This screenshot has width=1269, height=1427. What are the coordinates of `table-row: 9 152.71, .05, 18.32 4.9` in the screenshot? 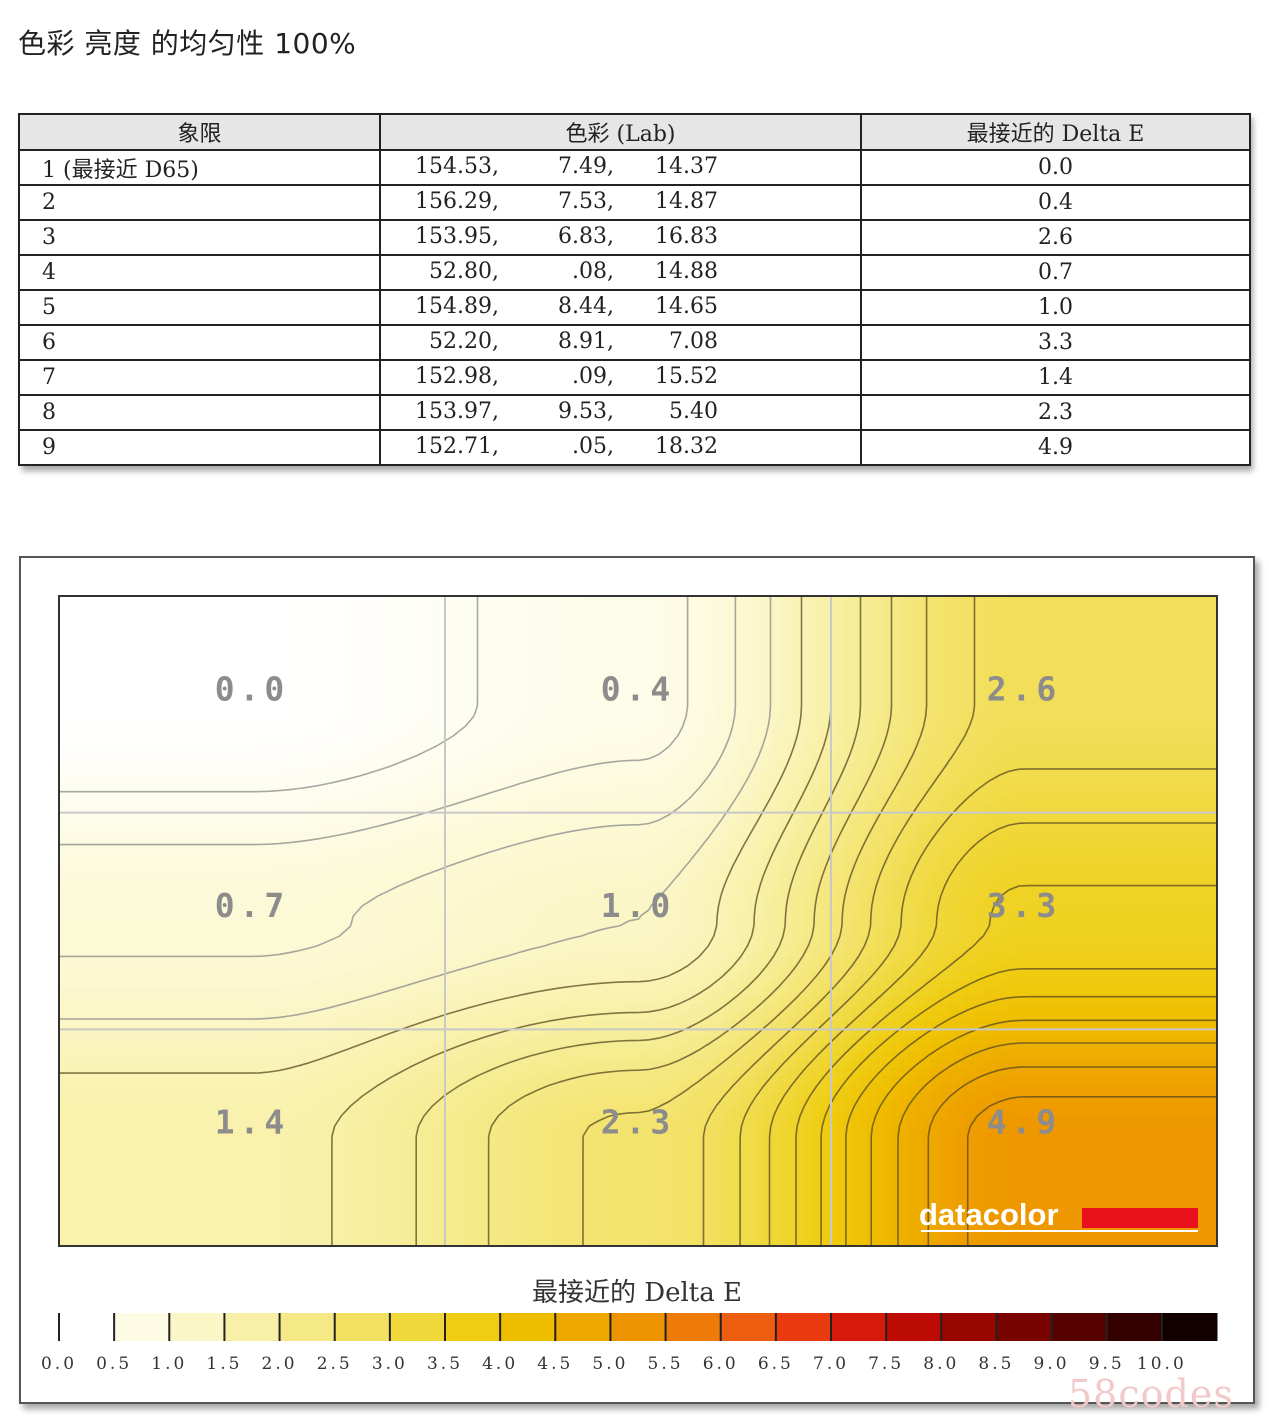 It's located at (634, 447).